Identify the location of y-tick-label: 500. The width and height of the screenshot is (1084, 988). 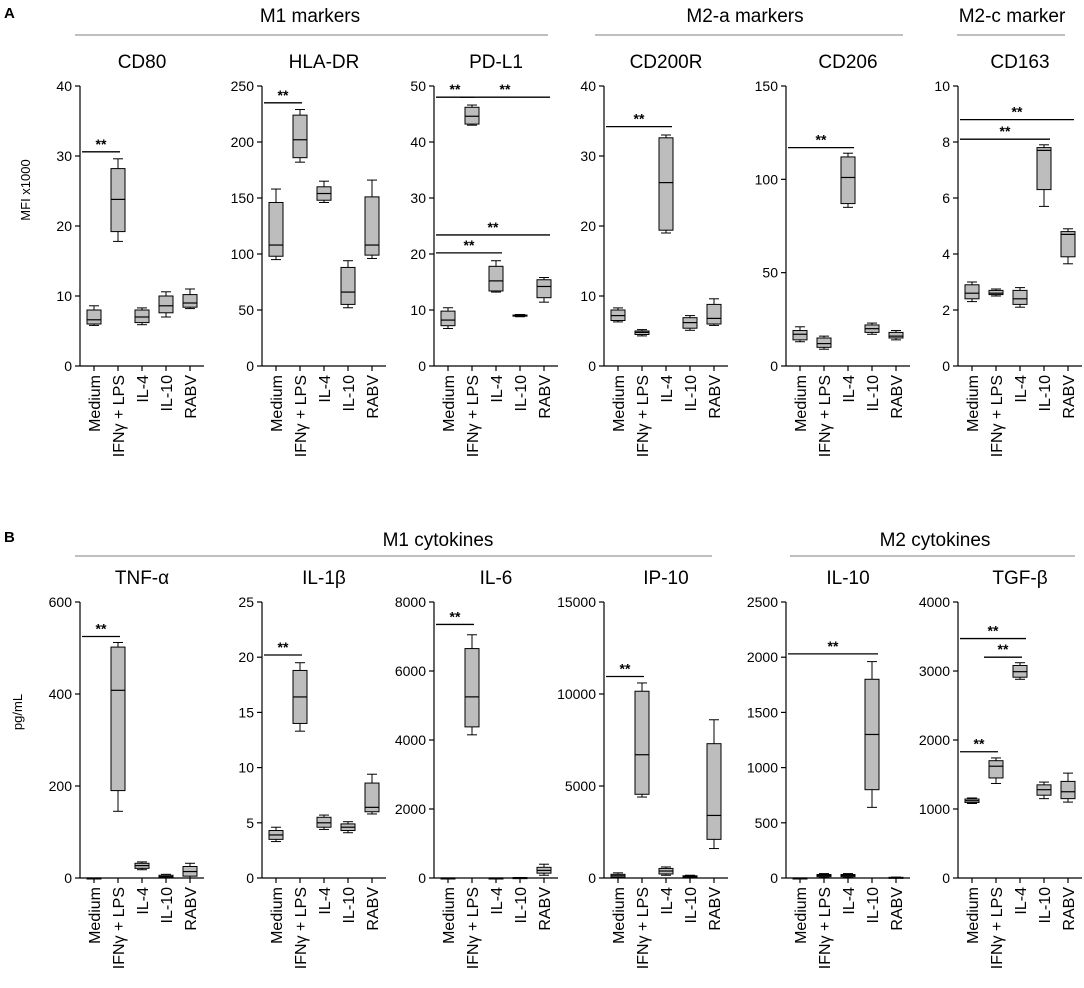
(767, 823).